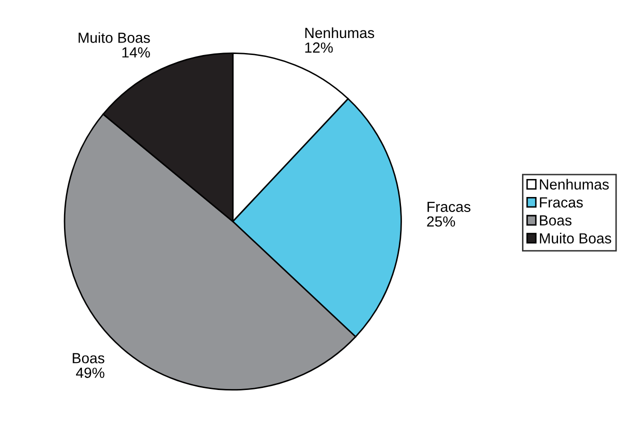 This screenshot has height=443, width=621. I want to click on data-label: 49%, so click(90, 373).